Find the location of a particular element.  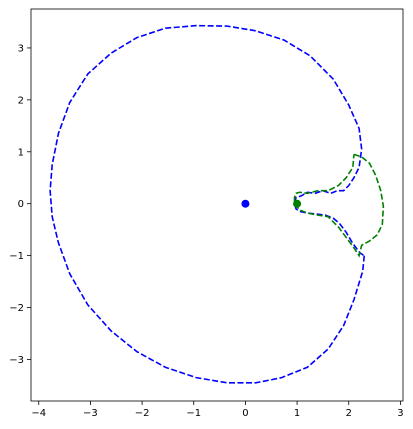

y-tick-label: 0 is located at coordinates (21, 204).